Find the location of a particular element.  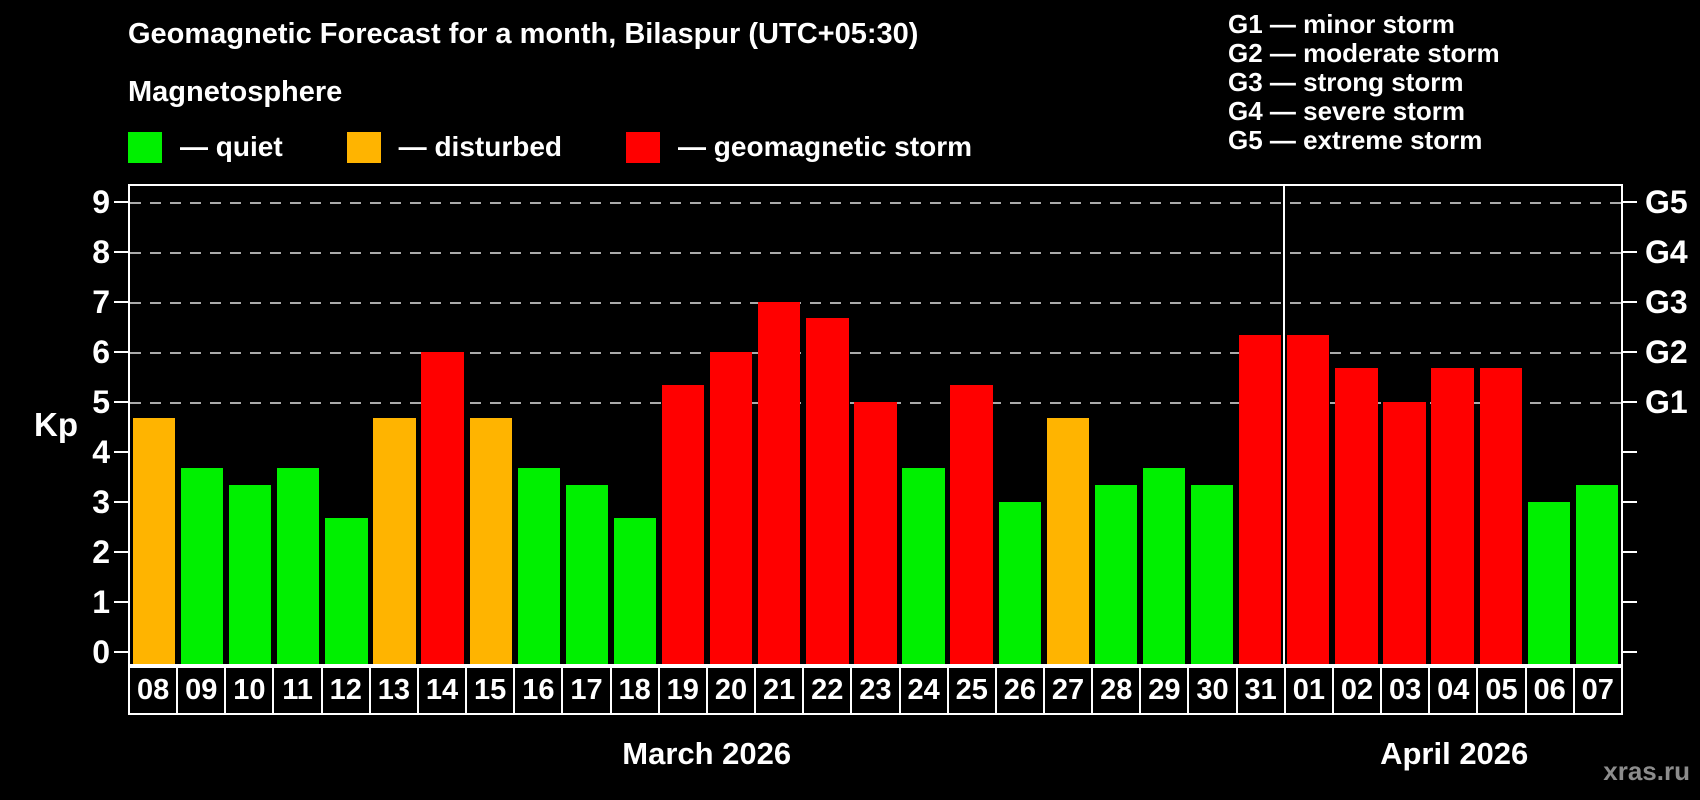

day-cell-09: 09 is located at coordinates (201, 690).